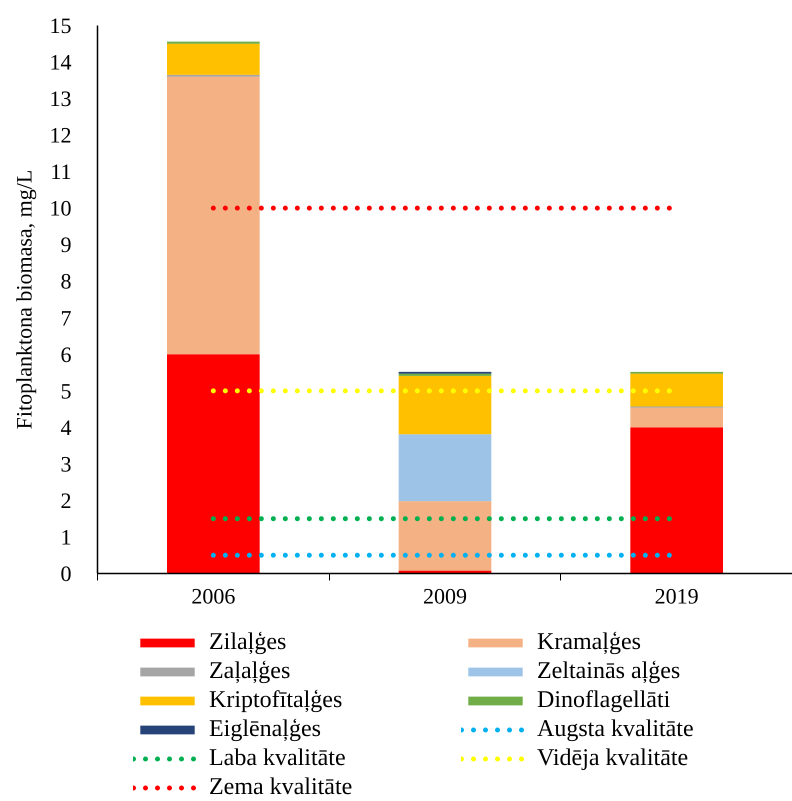  What do you see at coordinates (249, 671) in the screenshot?
I see `legend-label: Zaļaļģes` at bounding box center [249, 671].